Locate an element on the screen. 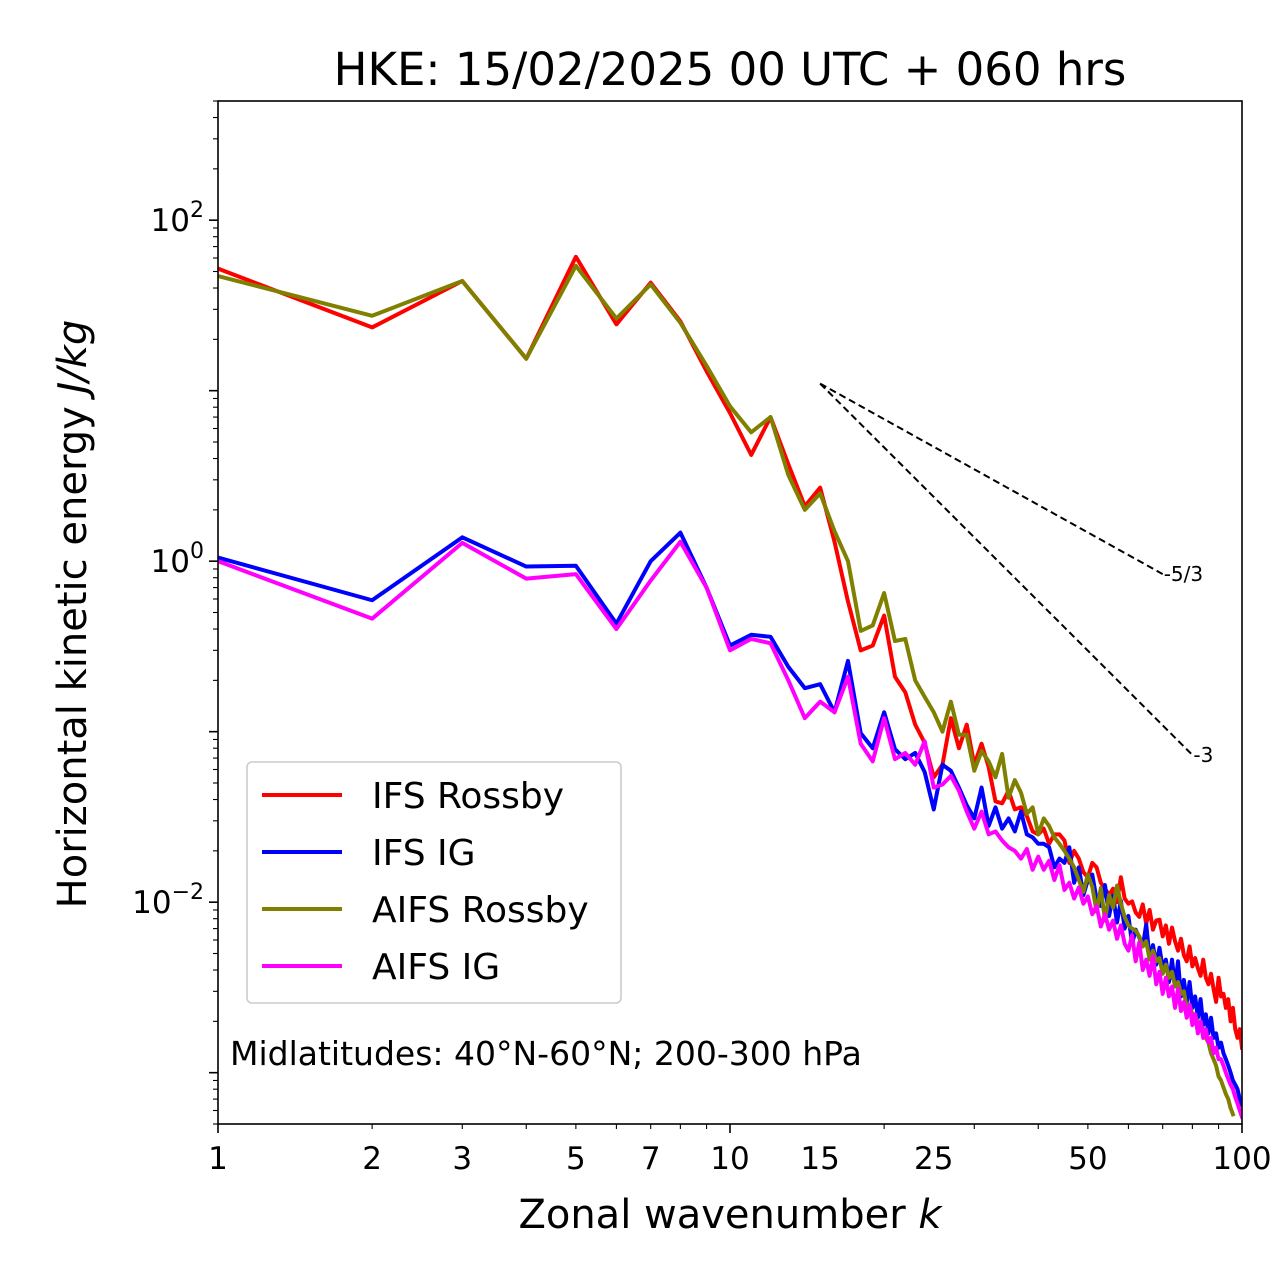 The width and height of the screenshot is (1280, 1288). y-tick-label: 10² is located at coordinates (177, 218).